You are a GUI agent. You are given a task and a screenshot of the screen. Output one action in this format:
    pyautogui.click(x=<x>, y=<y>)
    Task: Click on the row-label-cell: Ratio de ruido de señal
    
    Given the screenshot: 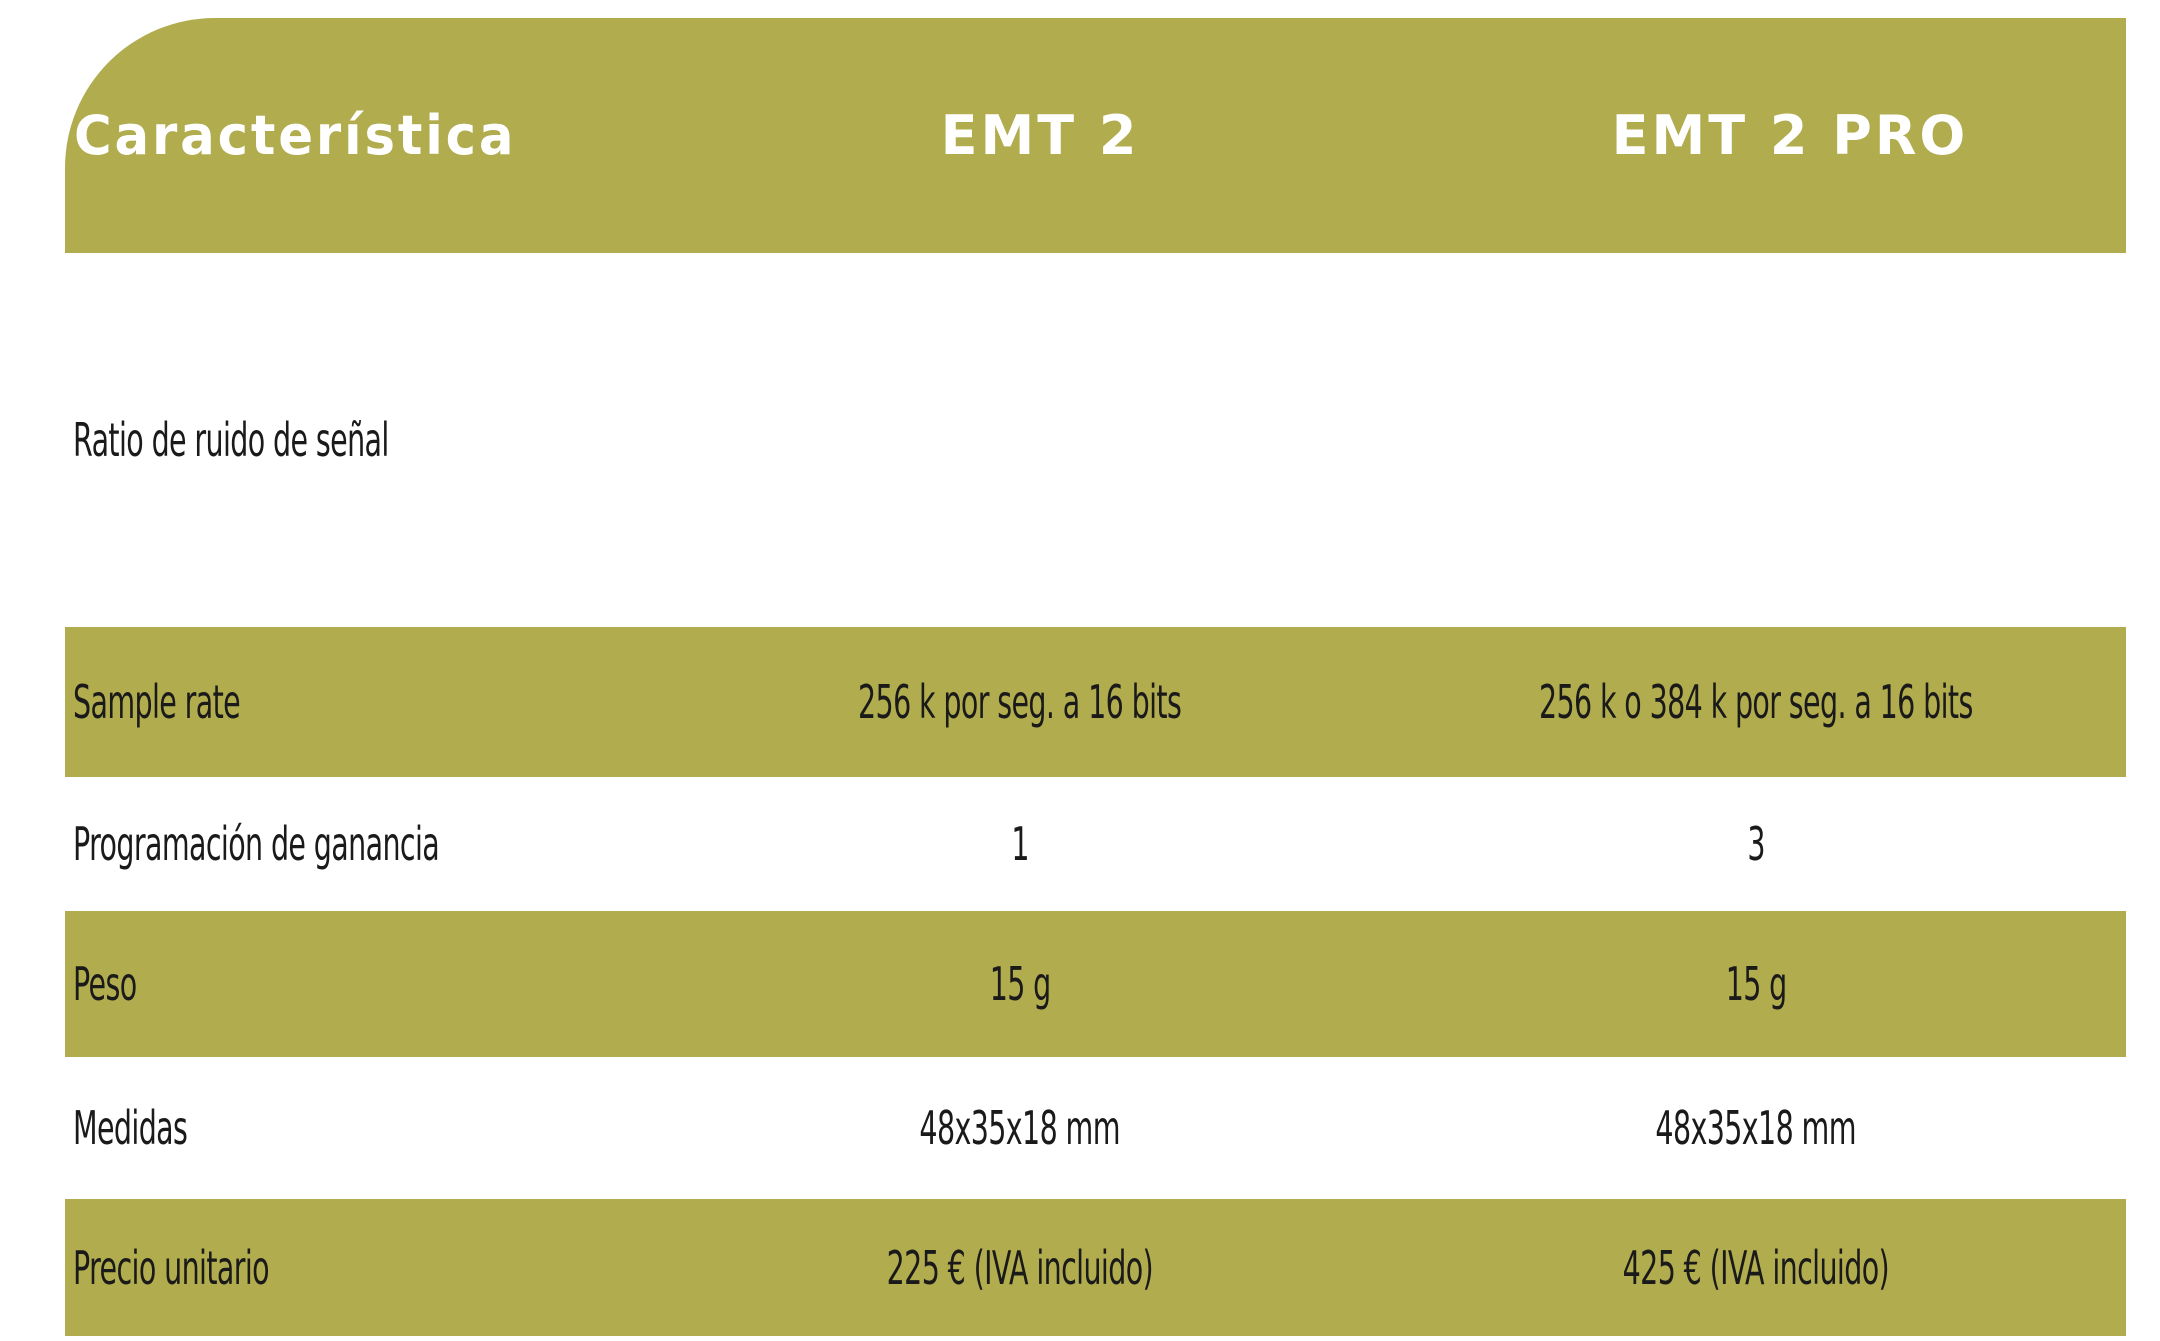 What is the action you would take?
    pyautogui.click(x=327, y=440)
    